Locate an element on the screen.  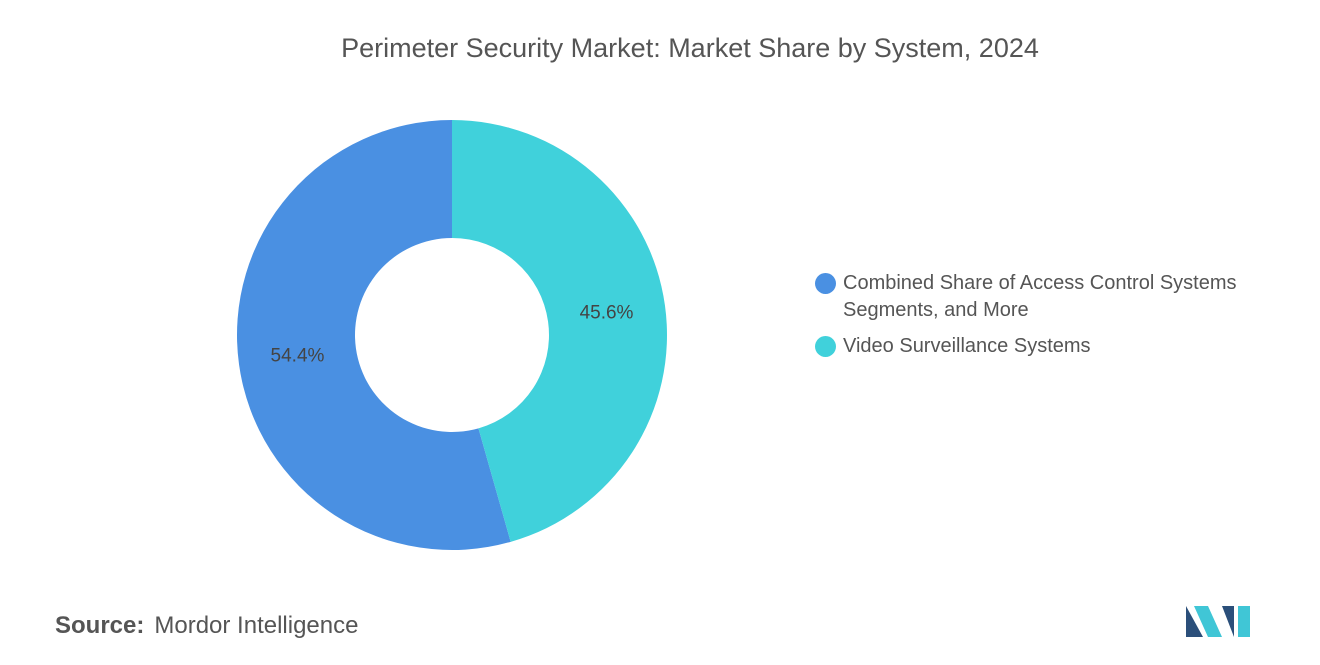
legend-label: Video Surveillance Systems is located at coordinates (967, 346).